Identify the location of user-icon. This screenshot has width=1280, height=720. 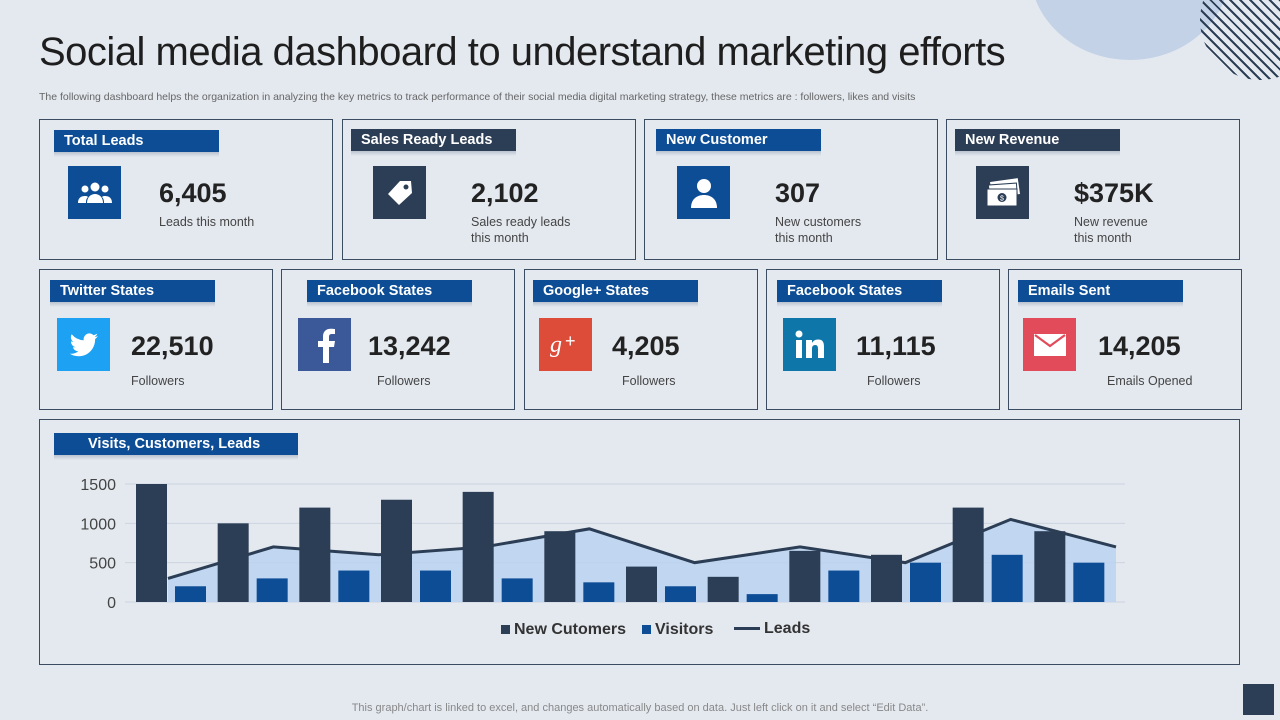
(703, 192).